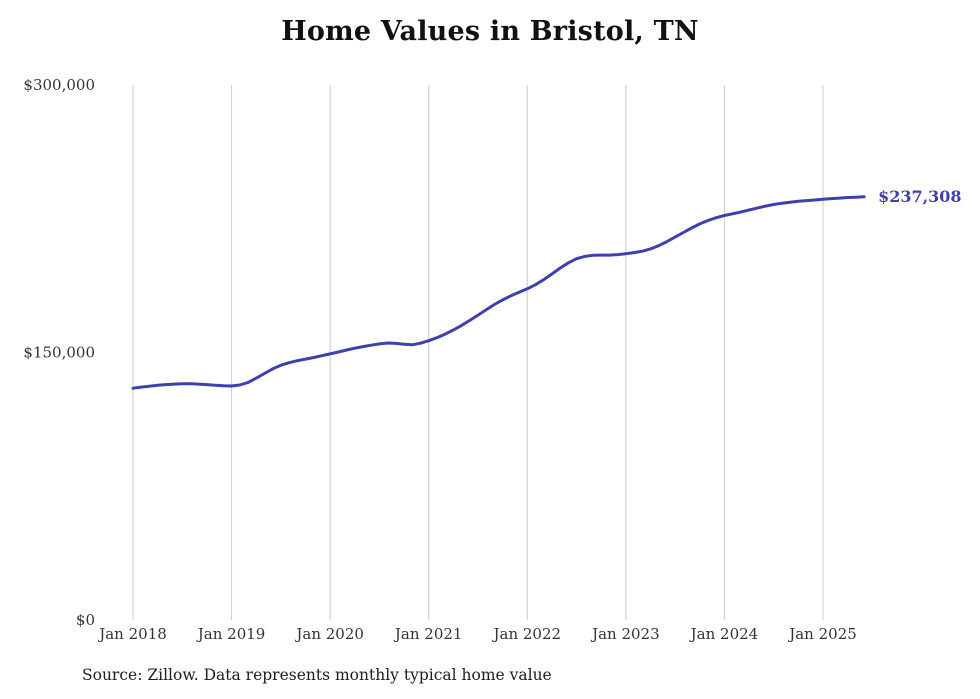 Image resolution: width=980 pixels, height=699 pixels. What do you see at coordinates (490, 31) in the screenshot?
I see `chart-title: Home Values in Bristol, TN` at bounding box center [490, 31].